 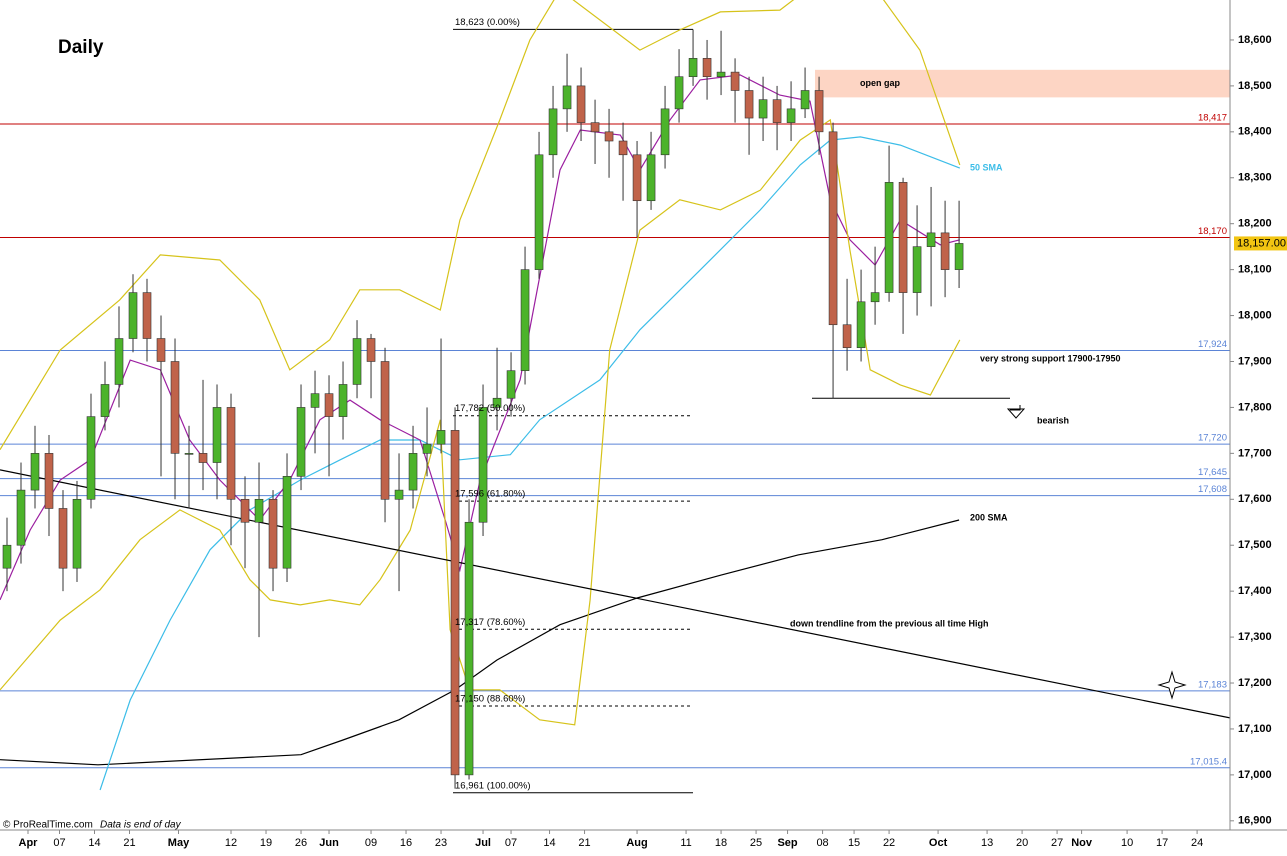 What do you see at coordinates (854, 843) in the screenshot?
I see `x-tick-label: 15` at bounding box center [854, 843].